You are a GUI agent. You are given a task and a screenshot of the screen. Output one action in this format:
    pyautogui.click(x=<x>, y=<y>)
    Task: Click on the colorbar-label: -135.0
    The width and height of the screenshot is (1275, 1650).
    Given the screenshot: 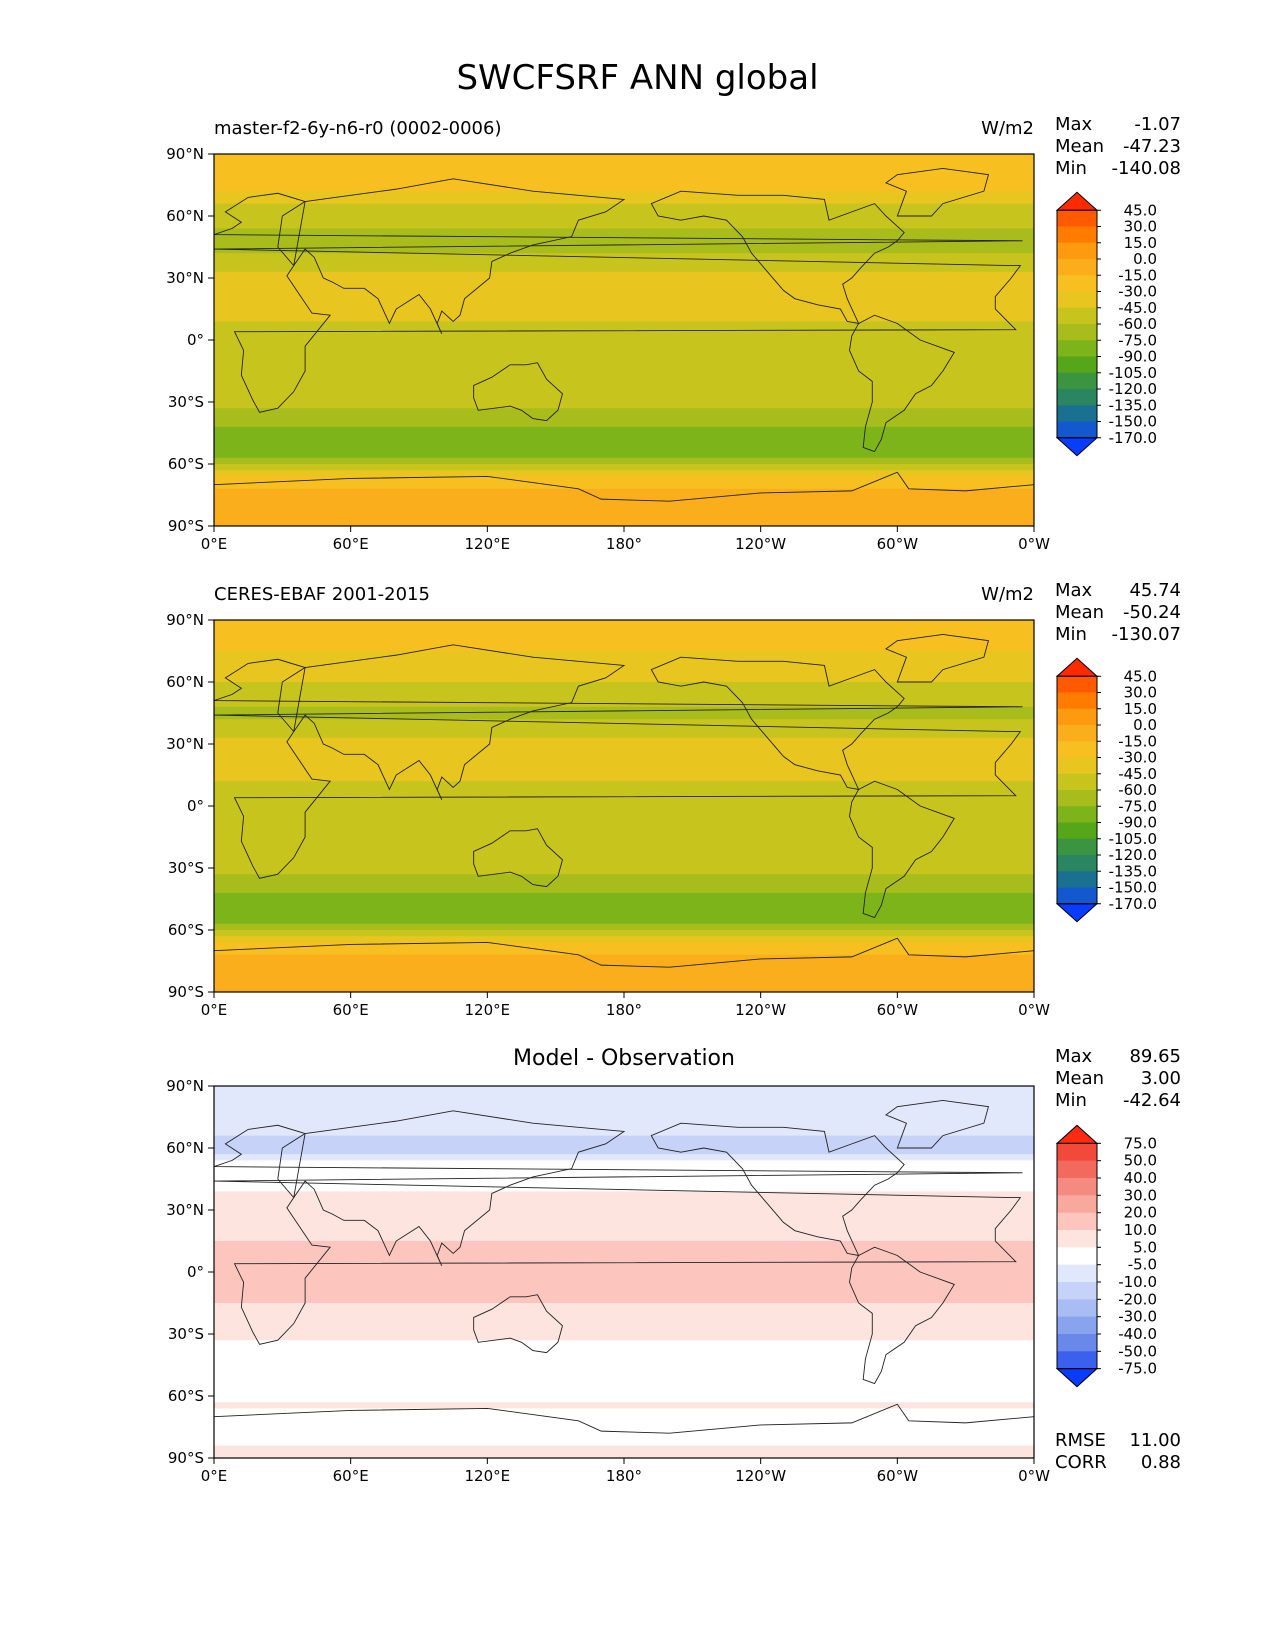 What is the action you would take?
    pyautogui.click(x=1133, y=405)
    